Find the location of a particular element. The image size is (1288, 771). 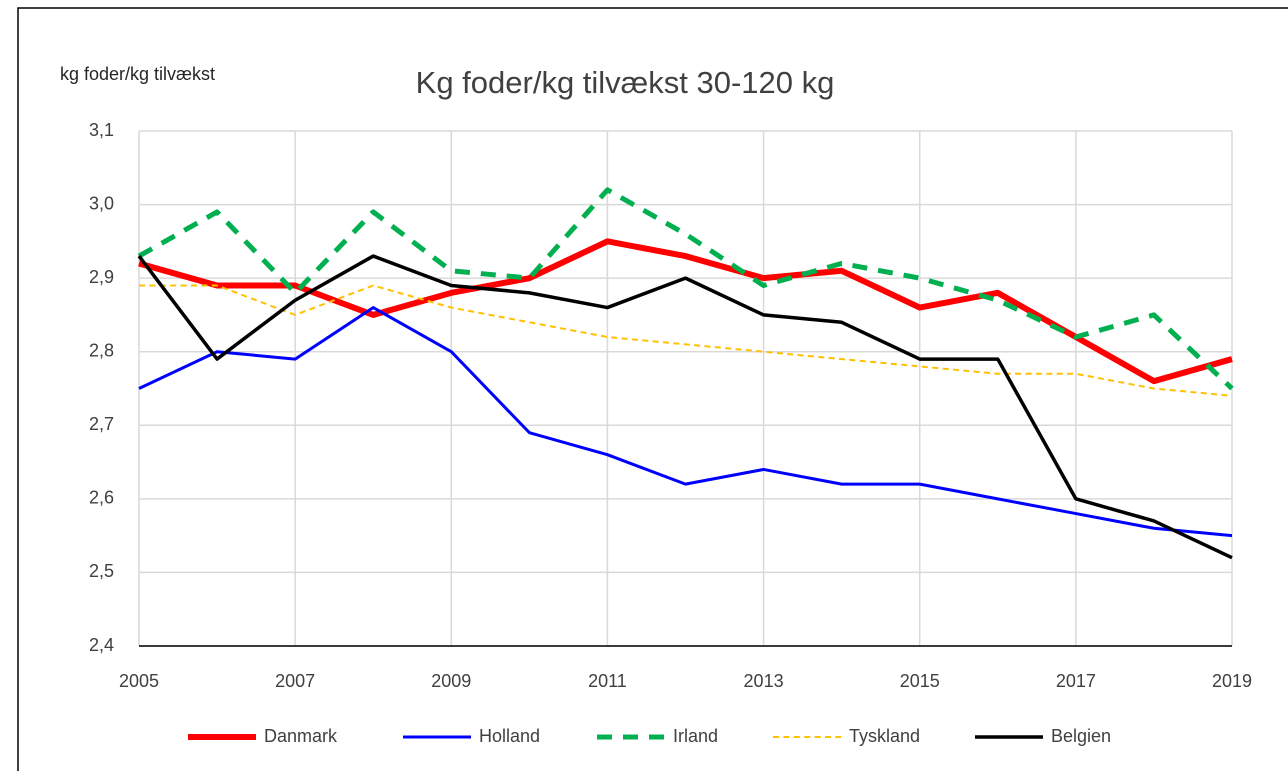

x-tick-label: 2013 is located at coordinates (764, 681).